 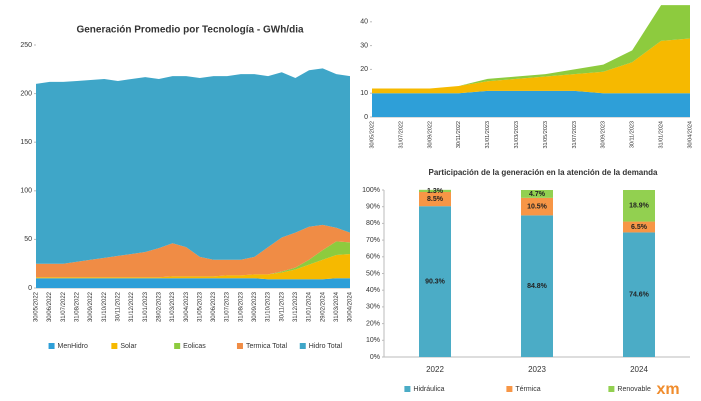 What do you see at coordinates (187, 306) in the screenshot?
I see `x-tick-label: 30/04/2023` at bounding box center [187, 306].